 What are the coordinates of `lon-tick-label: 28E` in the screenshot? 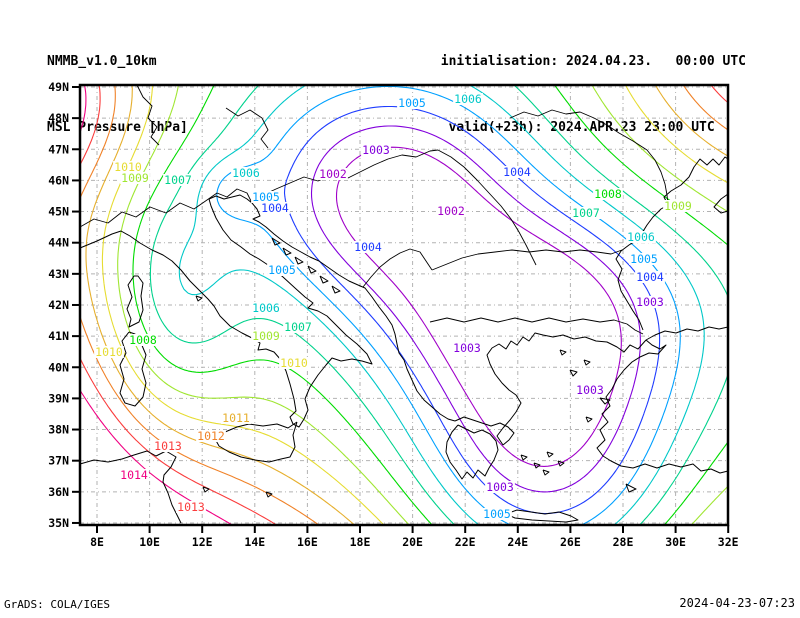 It's located at (623, 542).